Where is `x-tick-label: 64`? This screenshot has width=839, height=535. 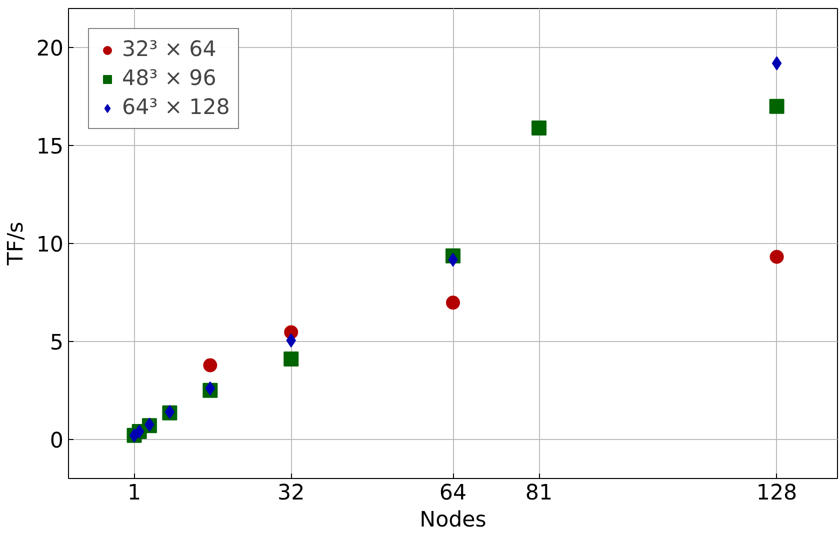
x-tick-label: 64 is located at coordinates (453, 493).